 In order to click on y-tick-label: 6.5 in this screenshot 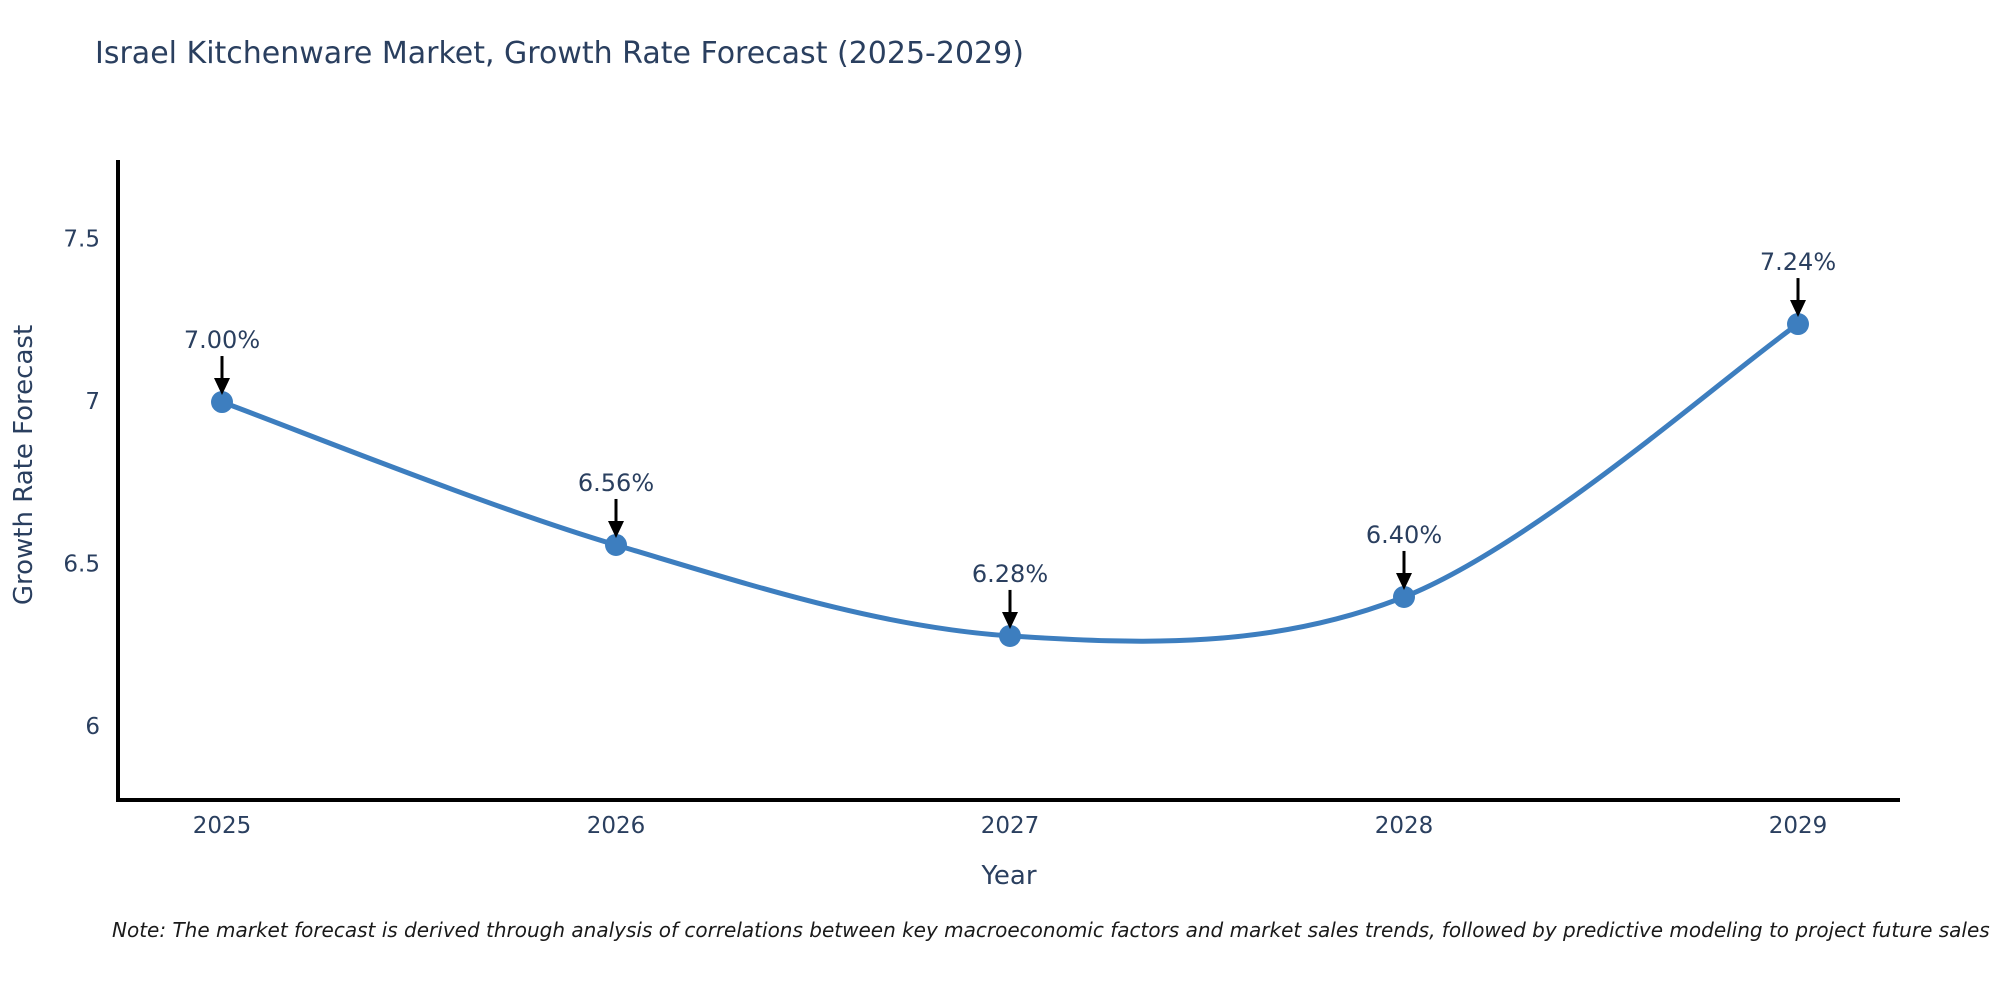, I will do `click(81, 564)`.